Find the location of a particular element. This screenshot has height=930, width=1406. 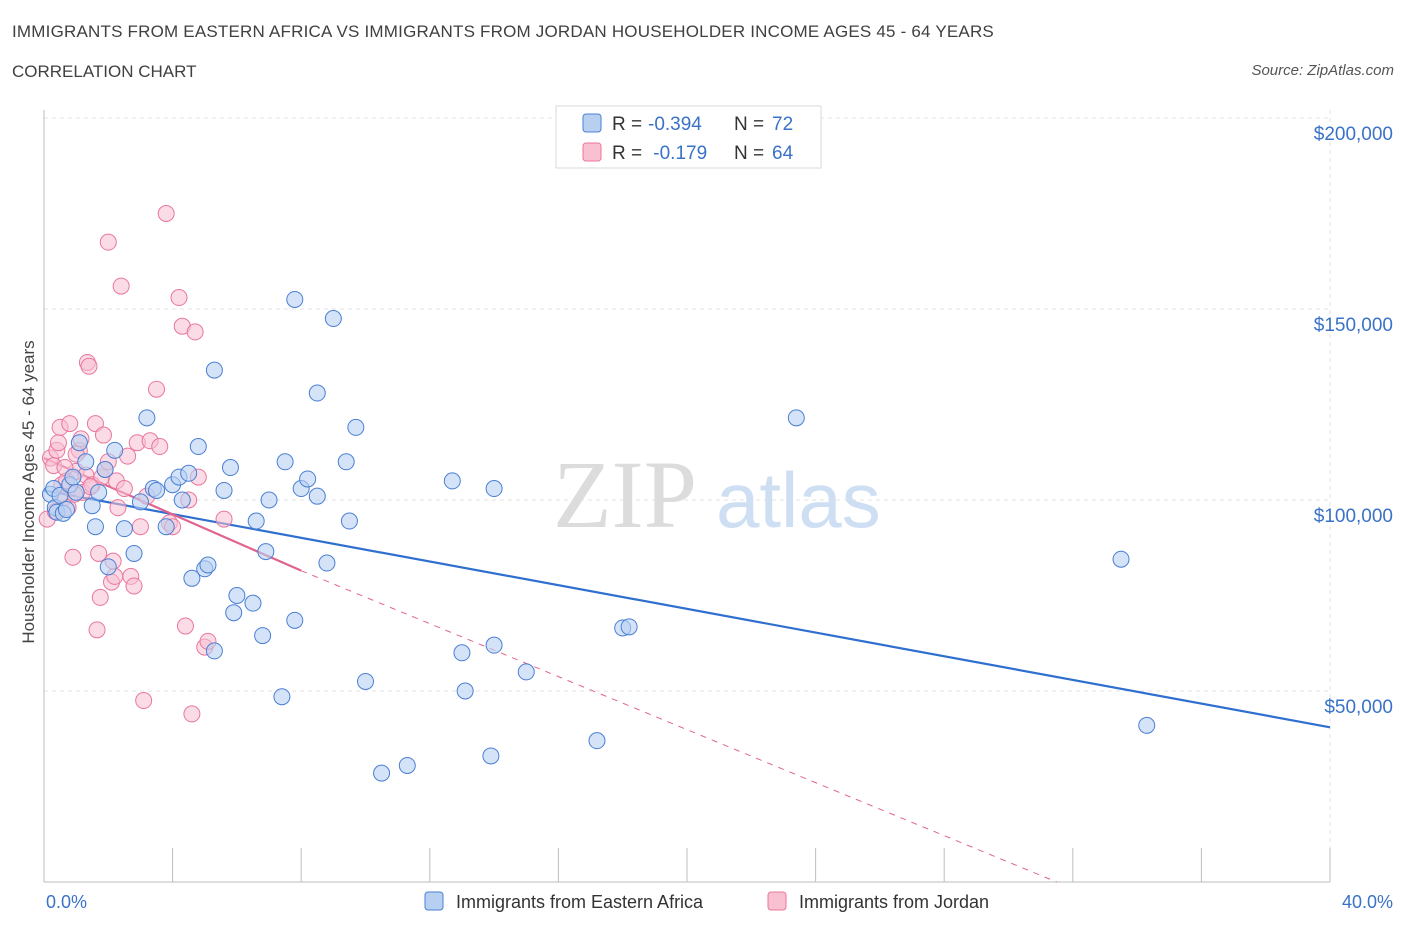

watermark: ZIP atlas is located at coordinates (717, 494).